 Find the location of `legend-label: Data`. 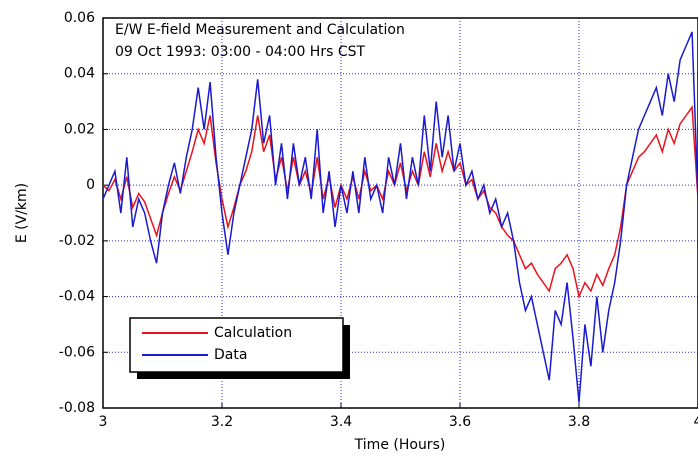

legend-label: Data is located at coordinates (230, 355).